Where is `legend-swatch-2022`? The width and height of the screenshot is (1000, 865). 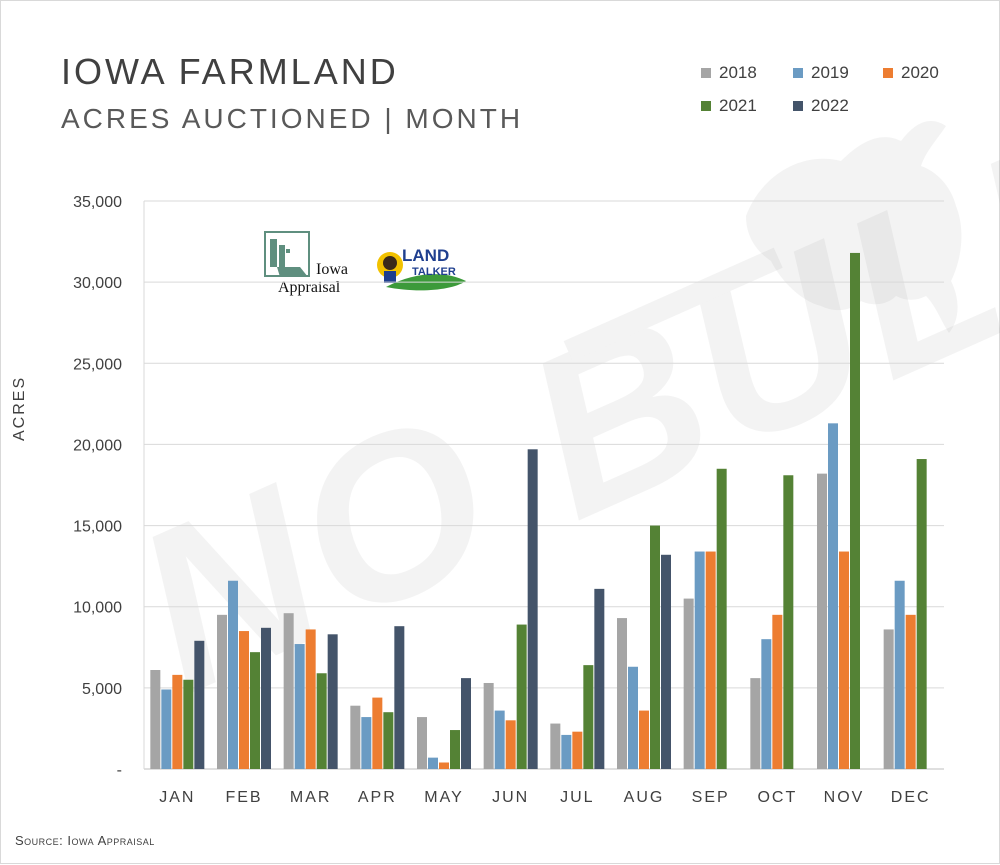 legend-swatch-2022 is located at coordinates (798, 106).